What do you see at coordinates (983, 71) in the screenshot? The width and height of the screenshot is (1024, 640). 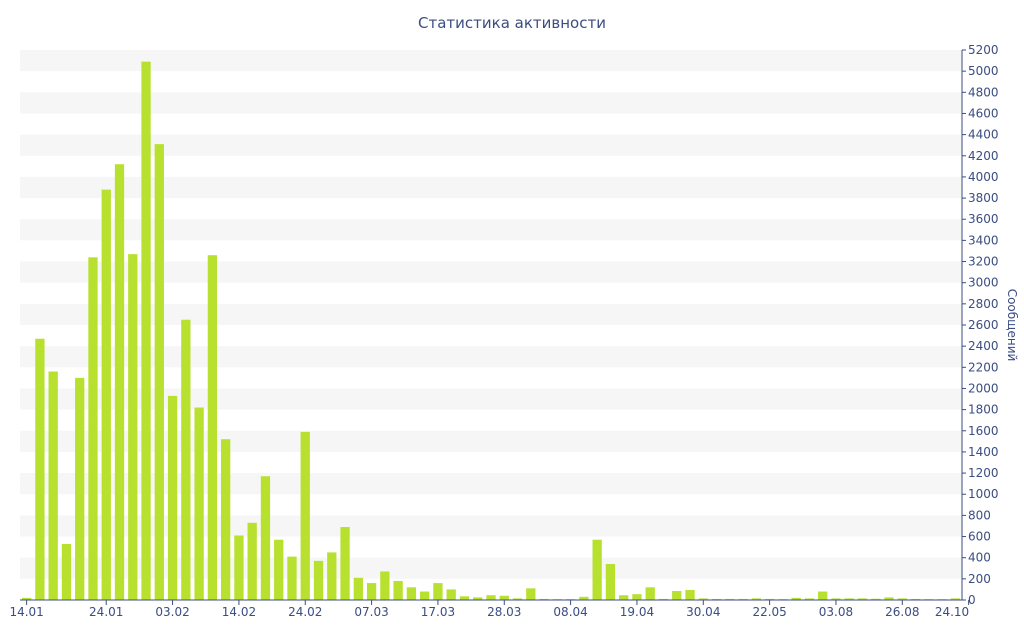 I see `y-tick-label: 5000` at bounding box center [983, 71].